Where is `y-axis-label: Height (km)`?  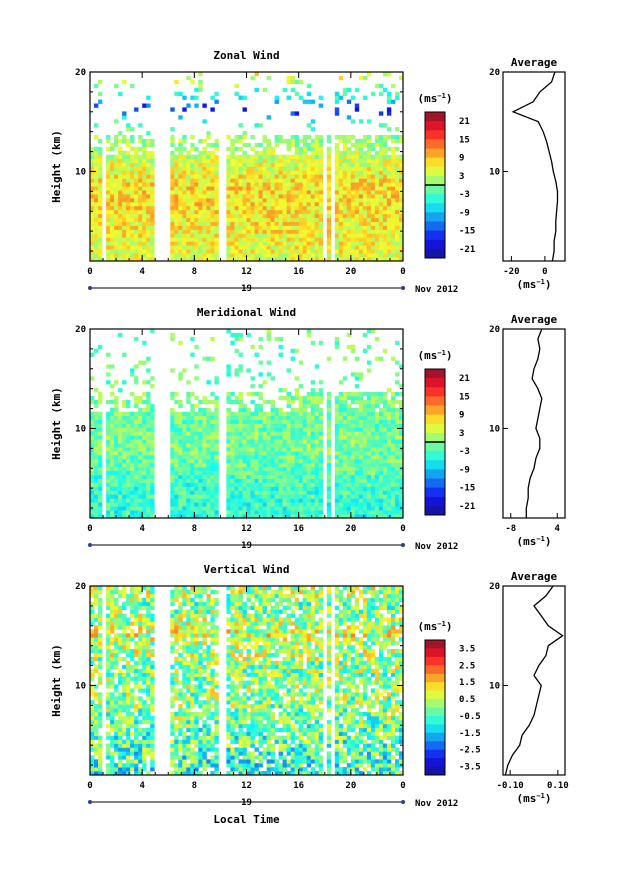 y-axis-label: Height (km) is located at coordinates (56, 166).